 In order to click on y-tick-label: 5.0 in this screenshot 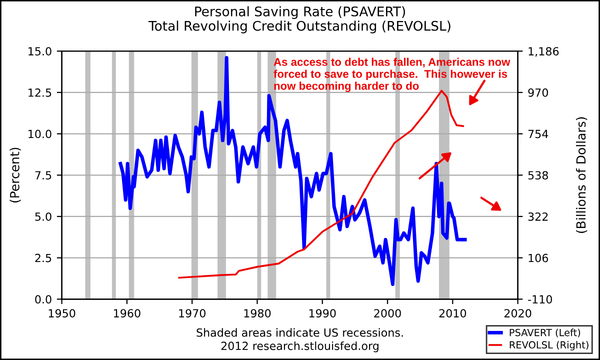, I will do `click(43, 216)`.